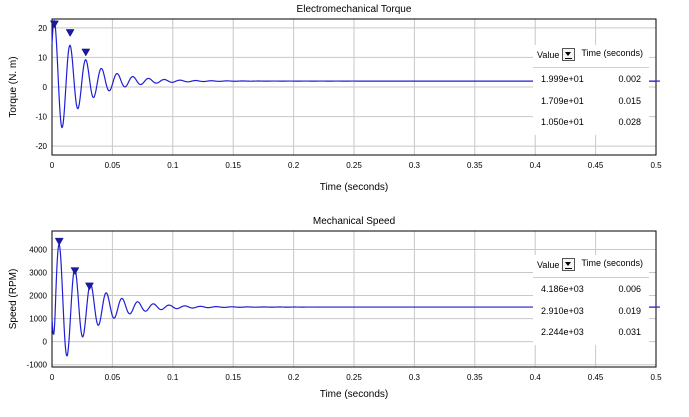  Describe the element at coordinates (562, 79) in the screenshot. I see `peak-value: 1.999e+01` at that location.